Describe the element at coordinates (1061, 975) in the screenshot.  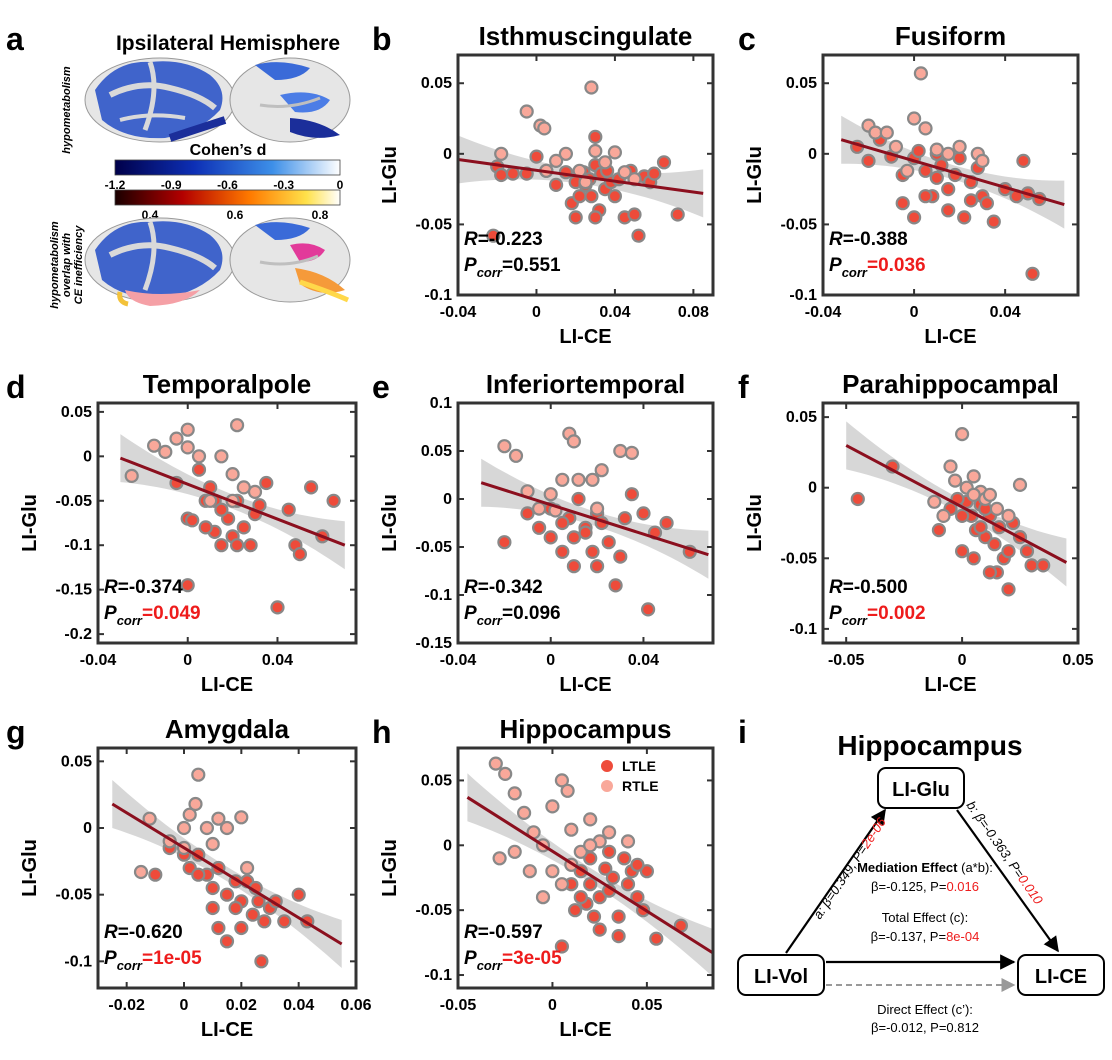
I see `node-li-ce` at that location.